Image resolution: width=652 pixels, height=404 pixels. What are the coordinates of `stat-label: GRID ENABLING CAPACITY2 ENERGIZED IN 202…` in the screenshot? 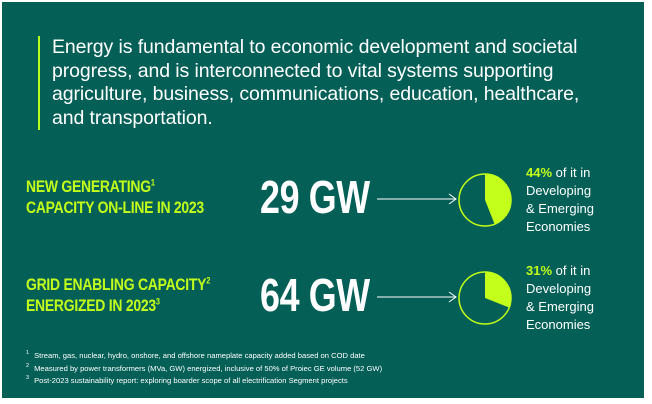 It's located at (118, 295).